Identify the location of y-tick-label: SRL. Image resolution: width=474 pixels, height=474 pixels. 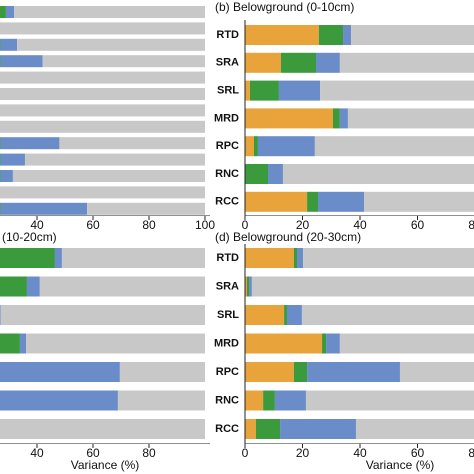
(228, 91).